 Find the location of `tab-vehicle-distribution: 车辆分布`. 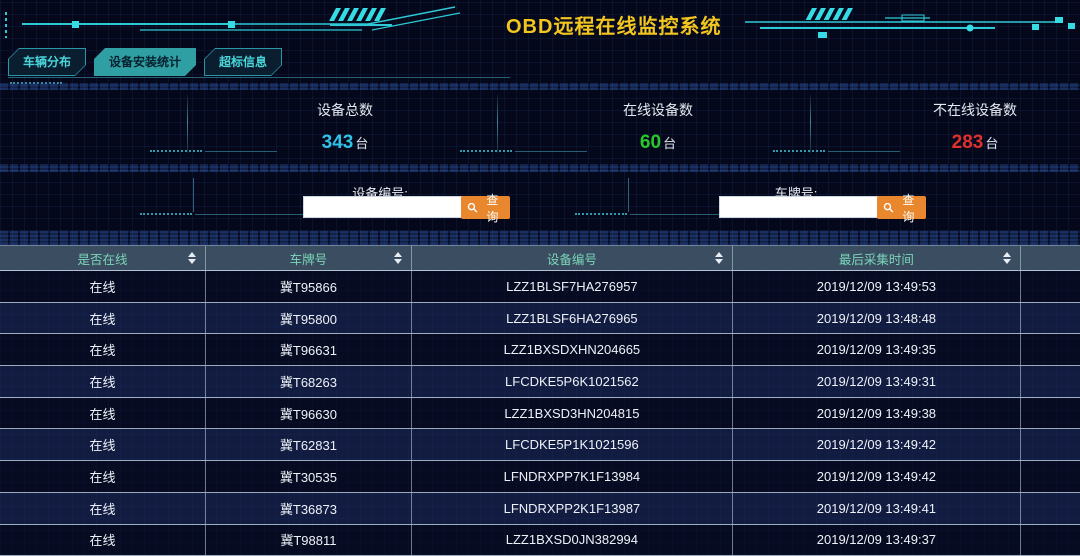

tab-vehicle-distribution: 车辆分布 is located at coordinates (47, 62).